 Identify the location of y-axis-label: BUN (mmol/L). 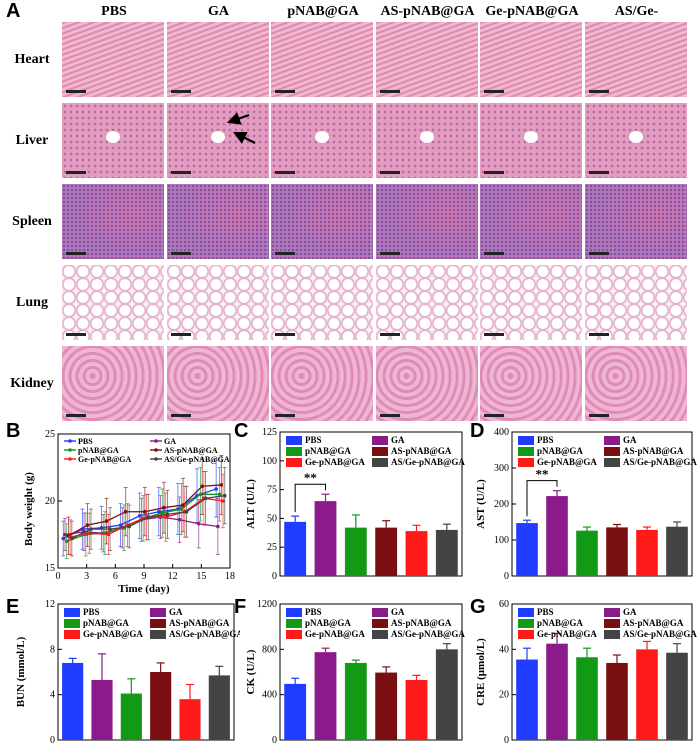
(21, 671).